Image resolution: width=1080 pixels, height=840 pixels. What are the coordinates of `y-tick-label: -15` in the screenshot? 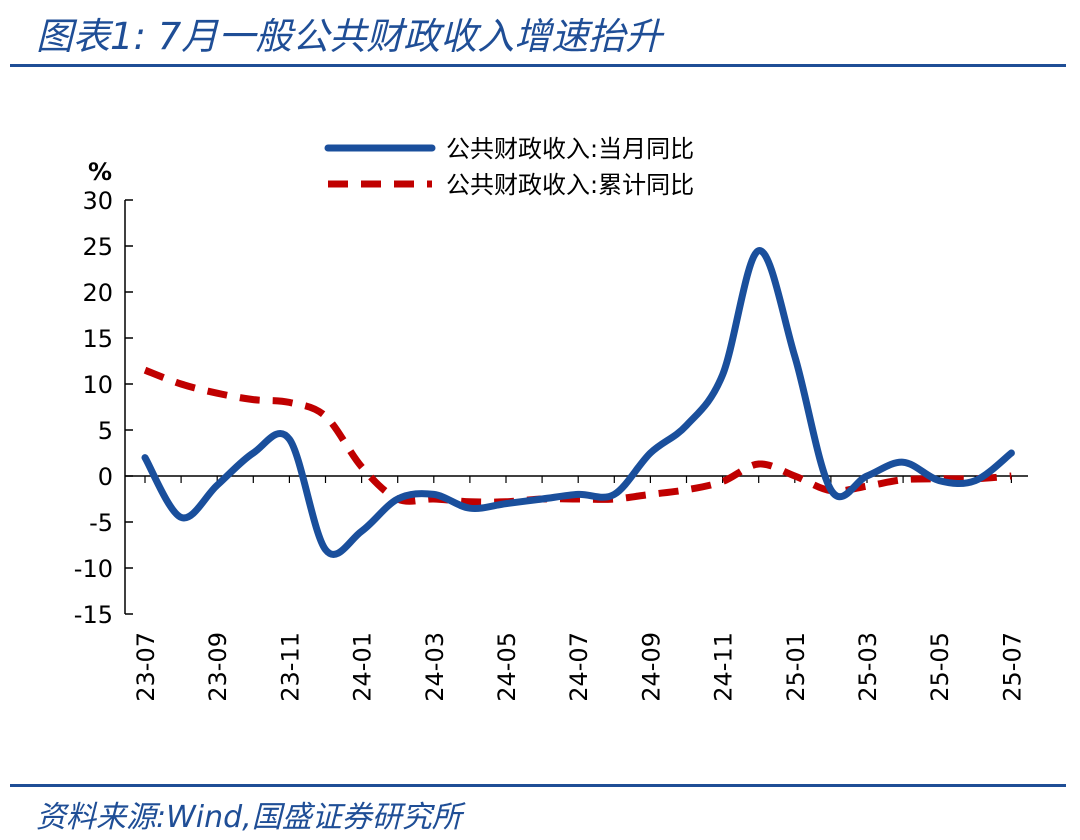 It's located at (93, 615).